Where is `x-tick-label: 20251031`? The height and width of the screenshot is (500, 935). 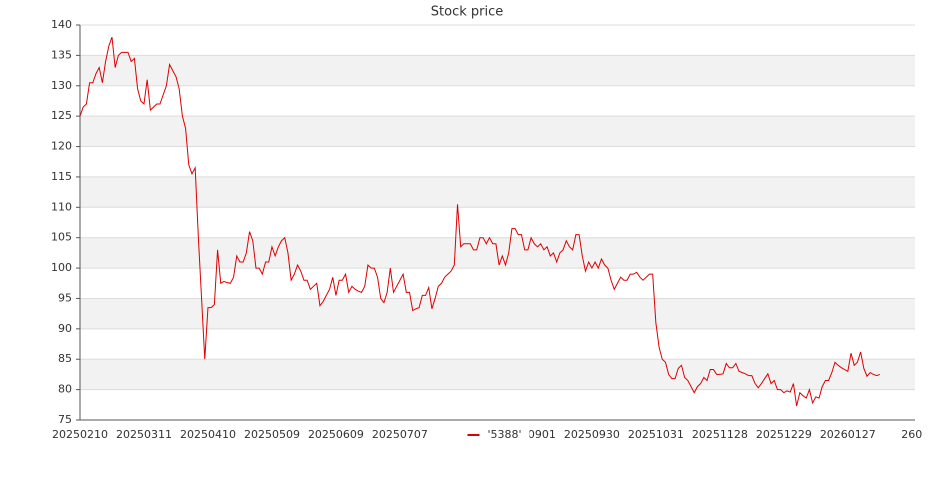 x-tick-label: 20251031 is located at coordinates (656, 434).